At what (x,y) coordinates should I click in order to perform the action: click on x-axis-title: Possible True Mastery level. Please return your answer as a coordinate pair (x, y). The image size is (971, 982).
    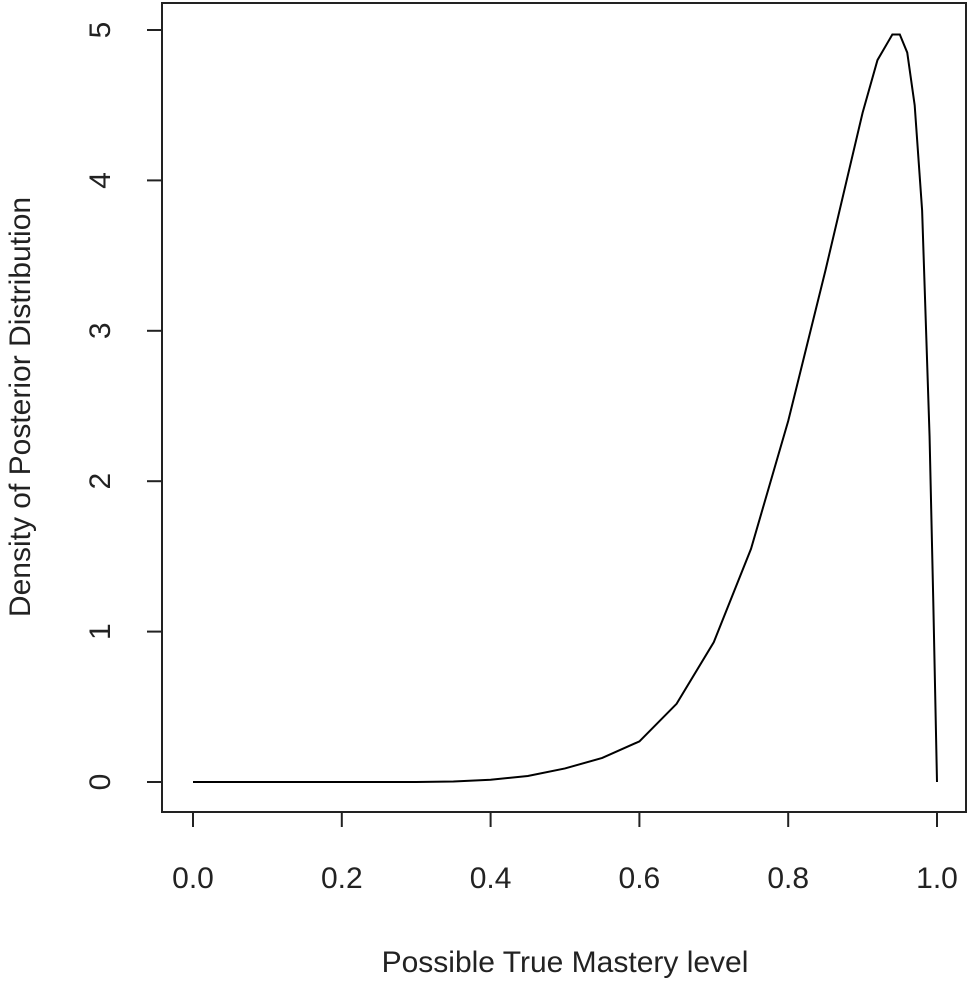
    Looking at the image, I should click on (565, 962).